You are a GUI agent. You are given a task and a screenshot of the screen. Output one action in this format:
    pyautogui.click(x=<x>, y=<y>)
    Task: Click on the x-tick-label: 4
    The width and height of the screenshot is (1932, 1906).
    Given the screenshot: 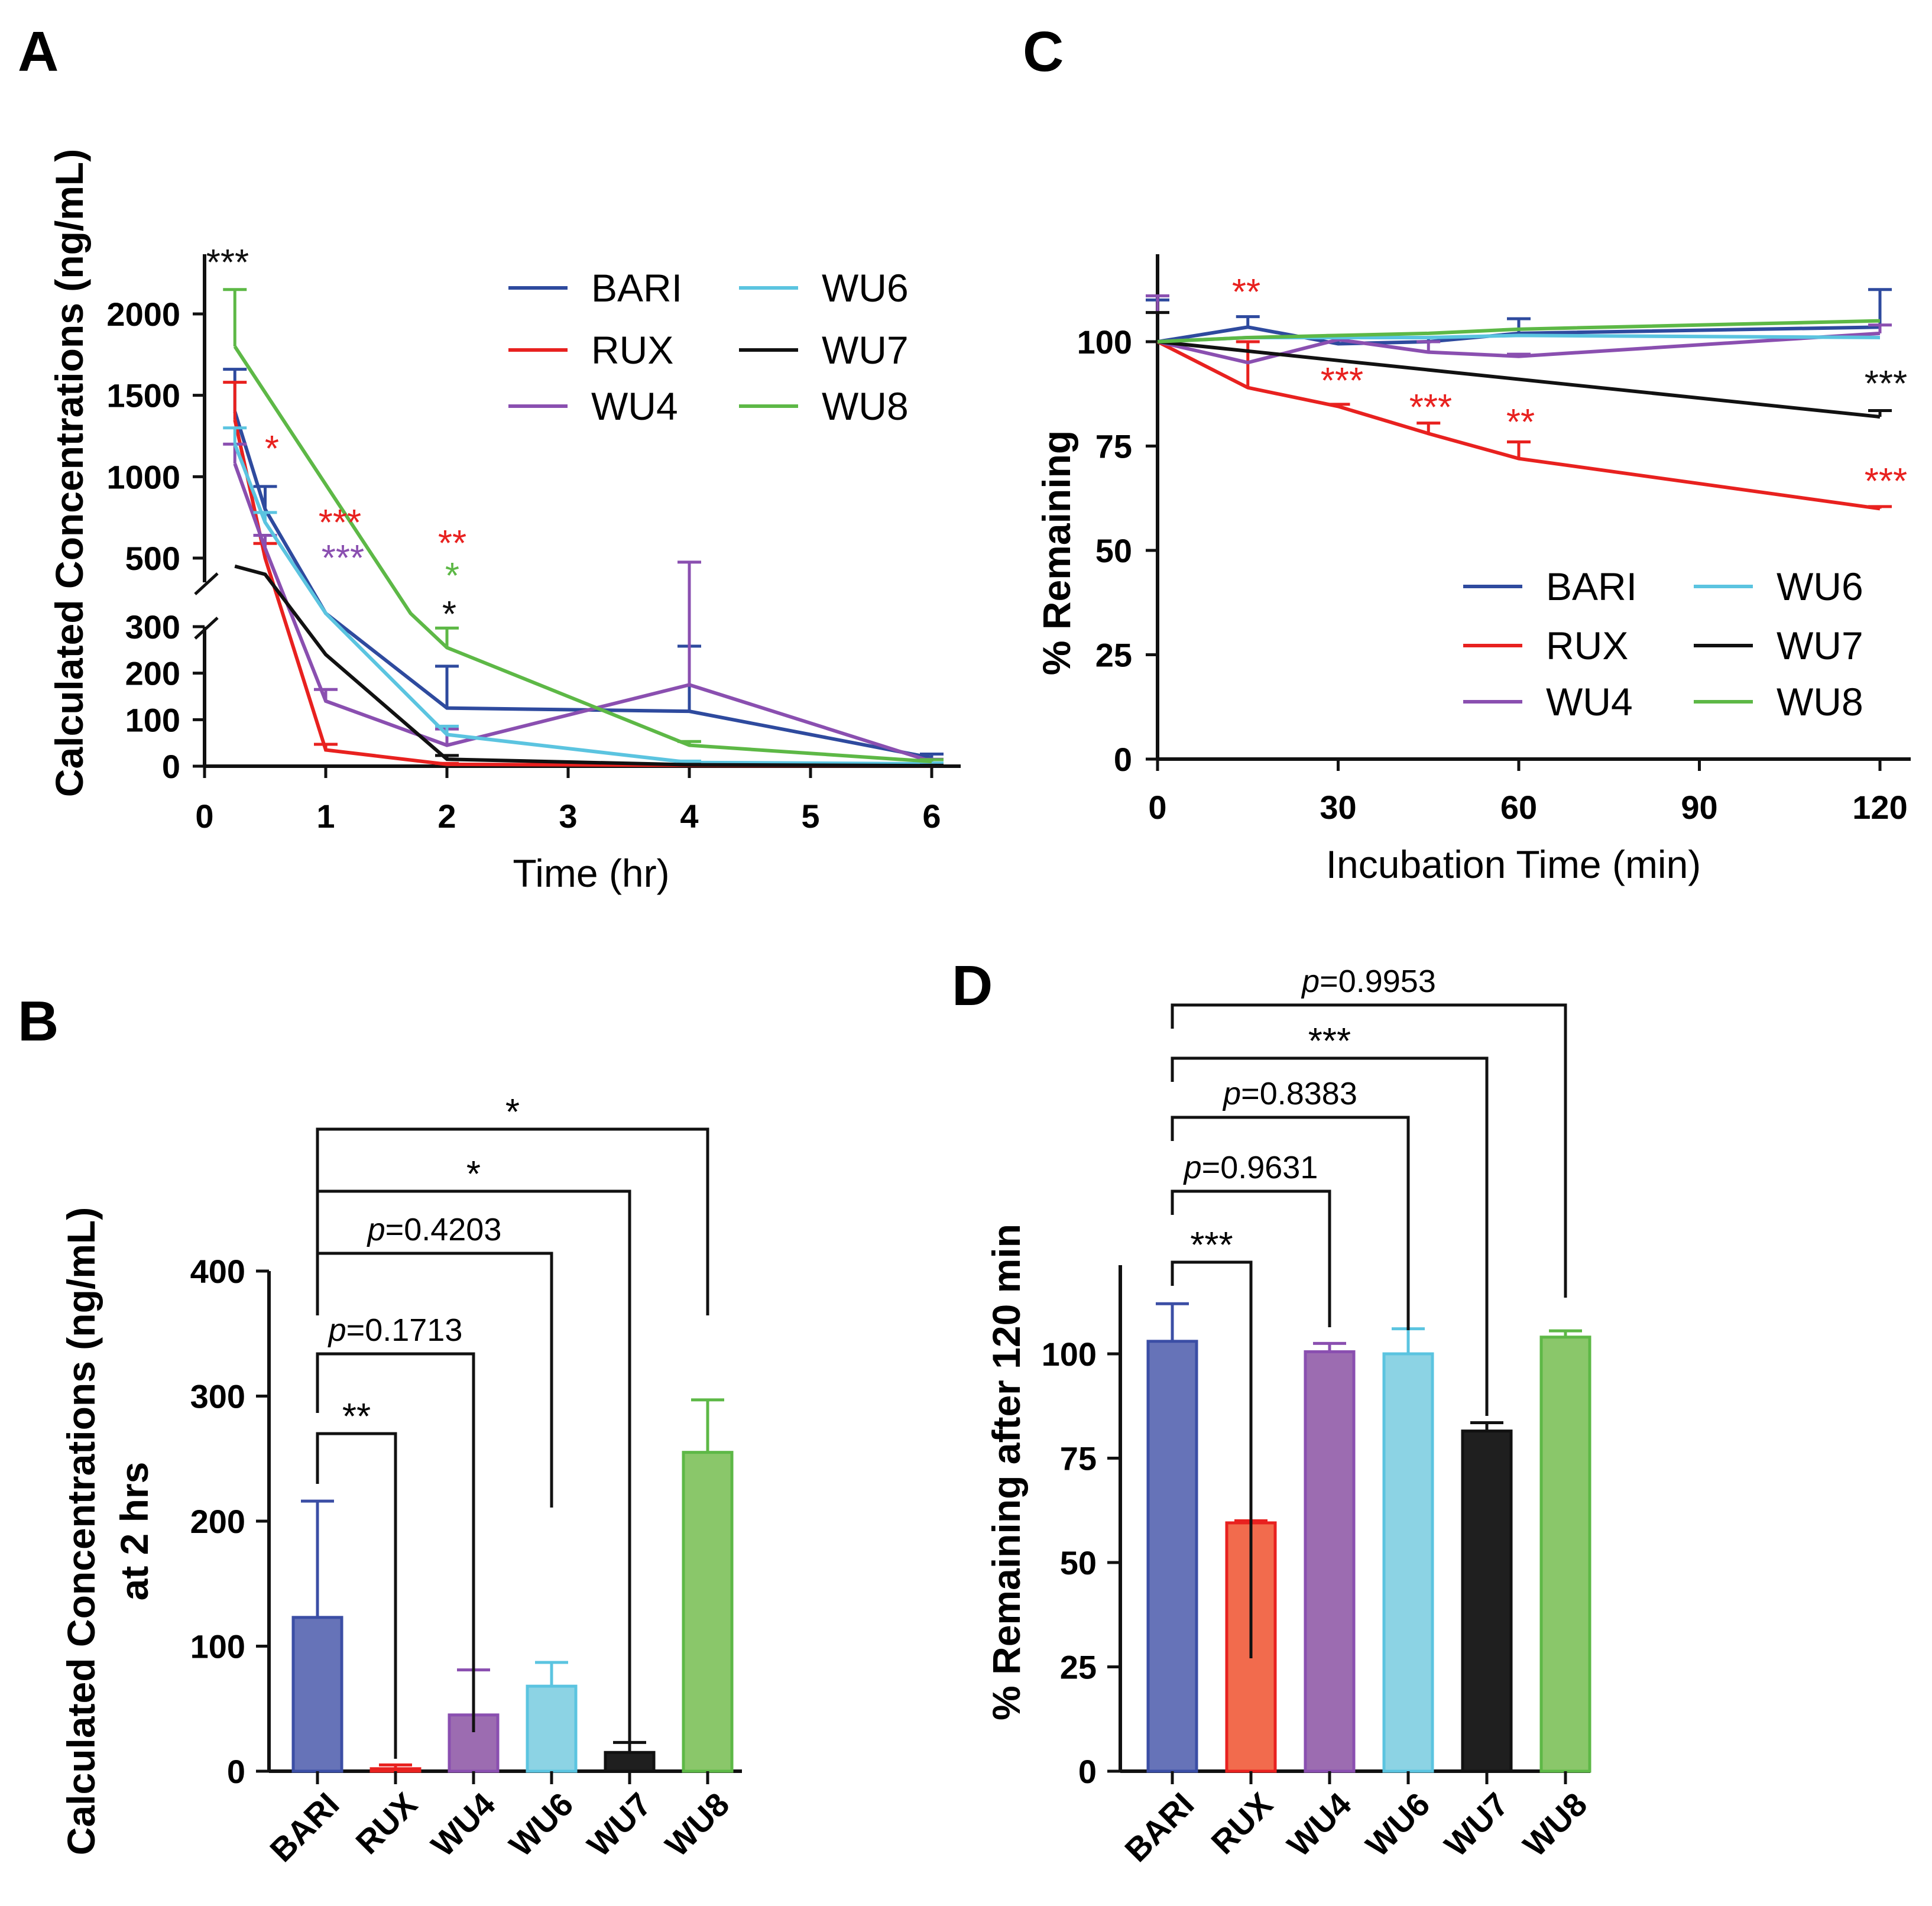 What is the action you would take?
    pyautogui.click(x=689, y=816)
    